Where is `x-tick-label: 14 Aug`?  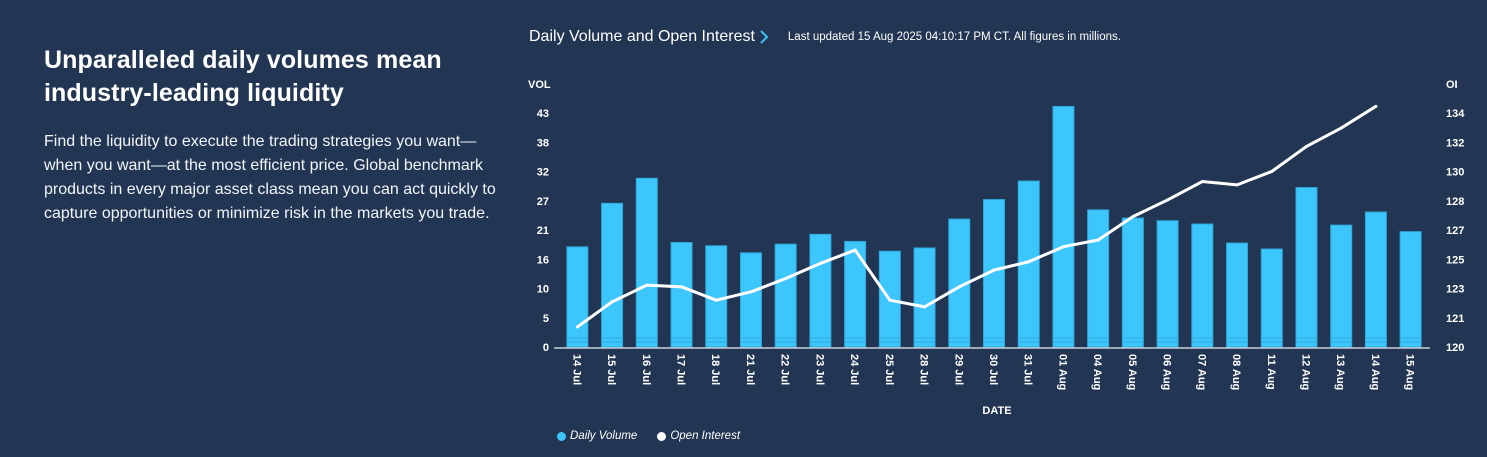
x-tick-label: 14 Aug is located at coordinates (1375, 372).